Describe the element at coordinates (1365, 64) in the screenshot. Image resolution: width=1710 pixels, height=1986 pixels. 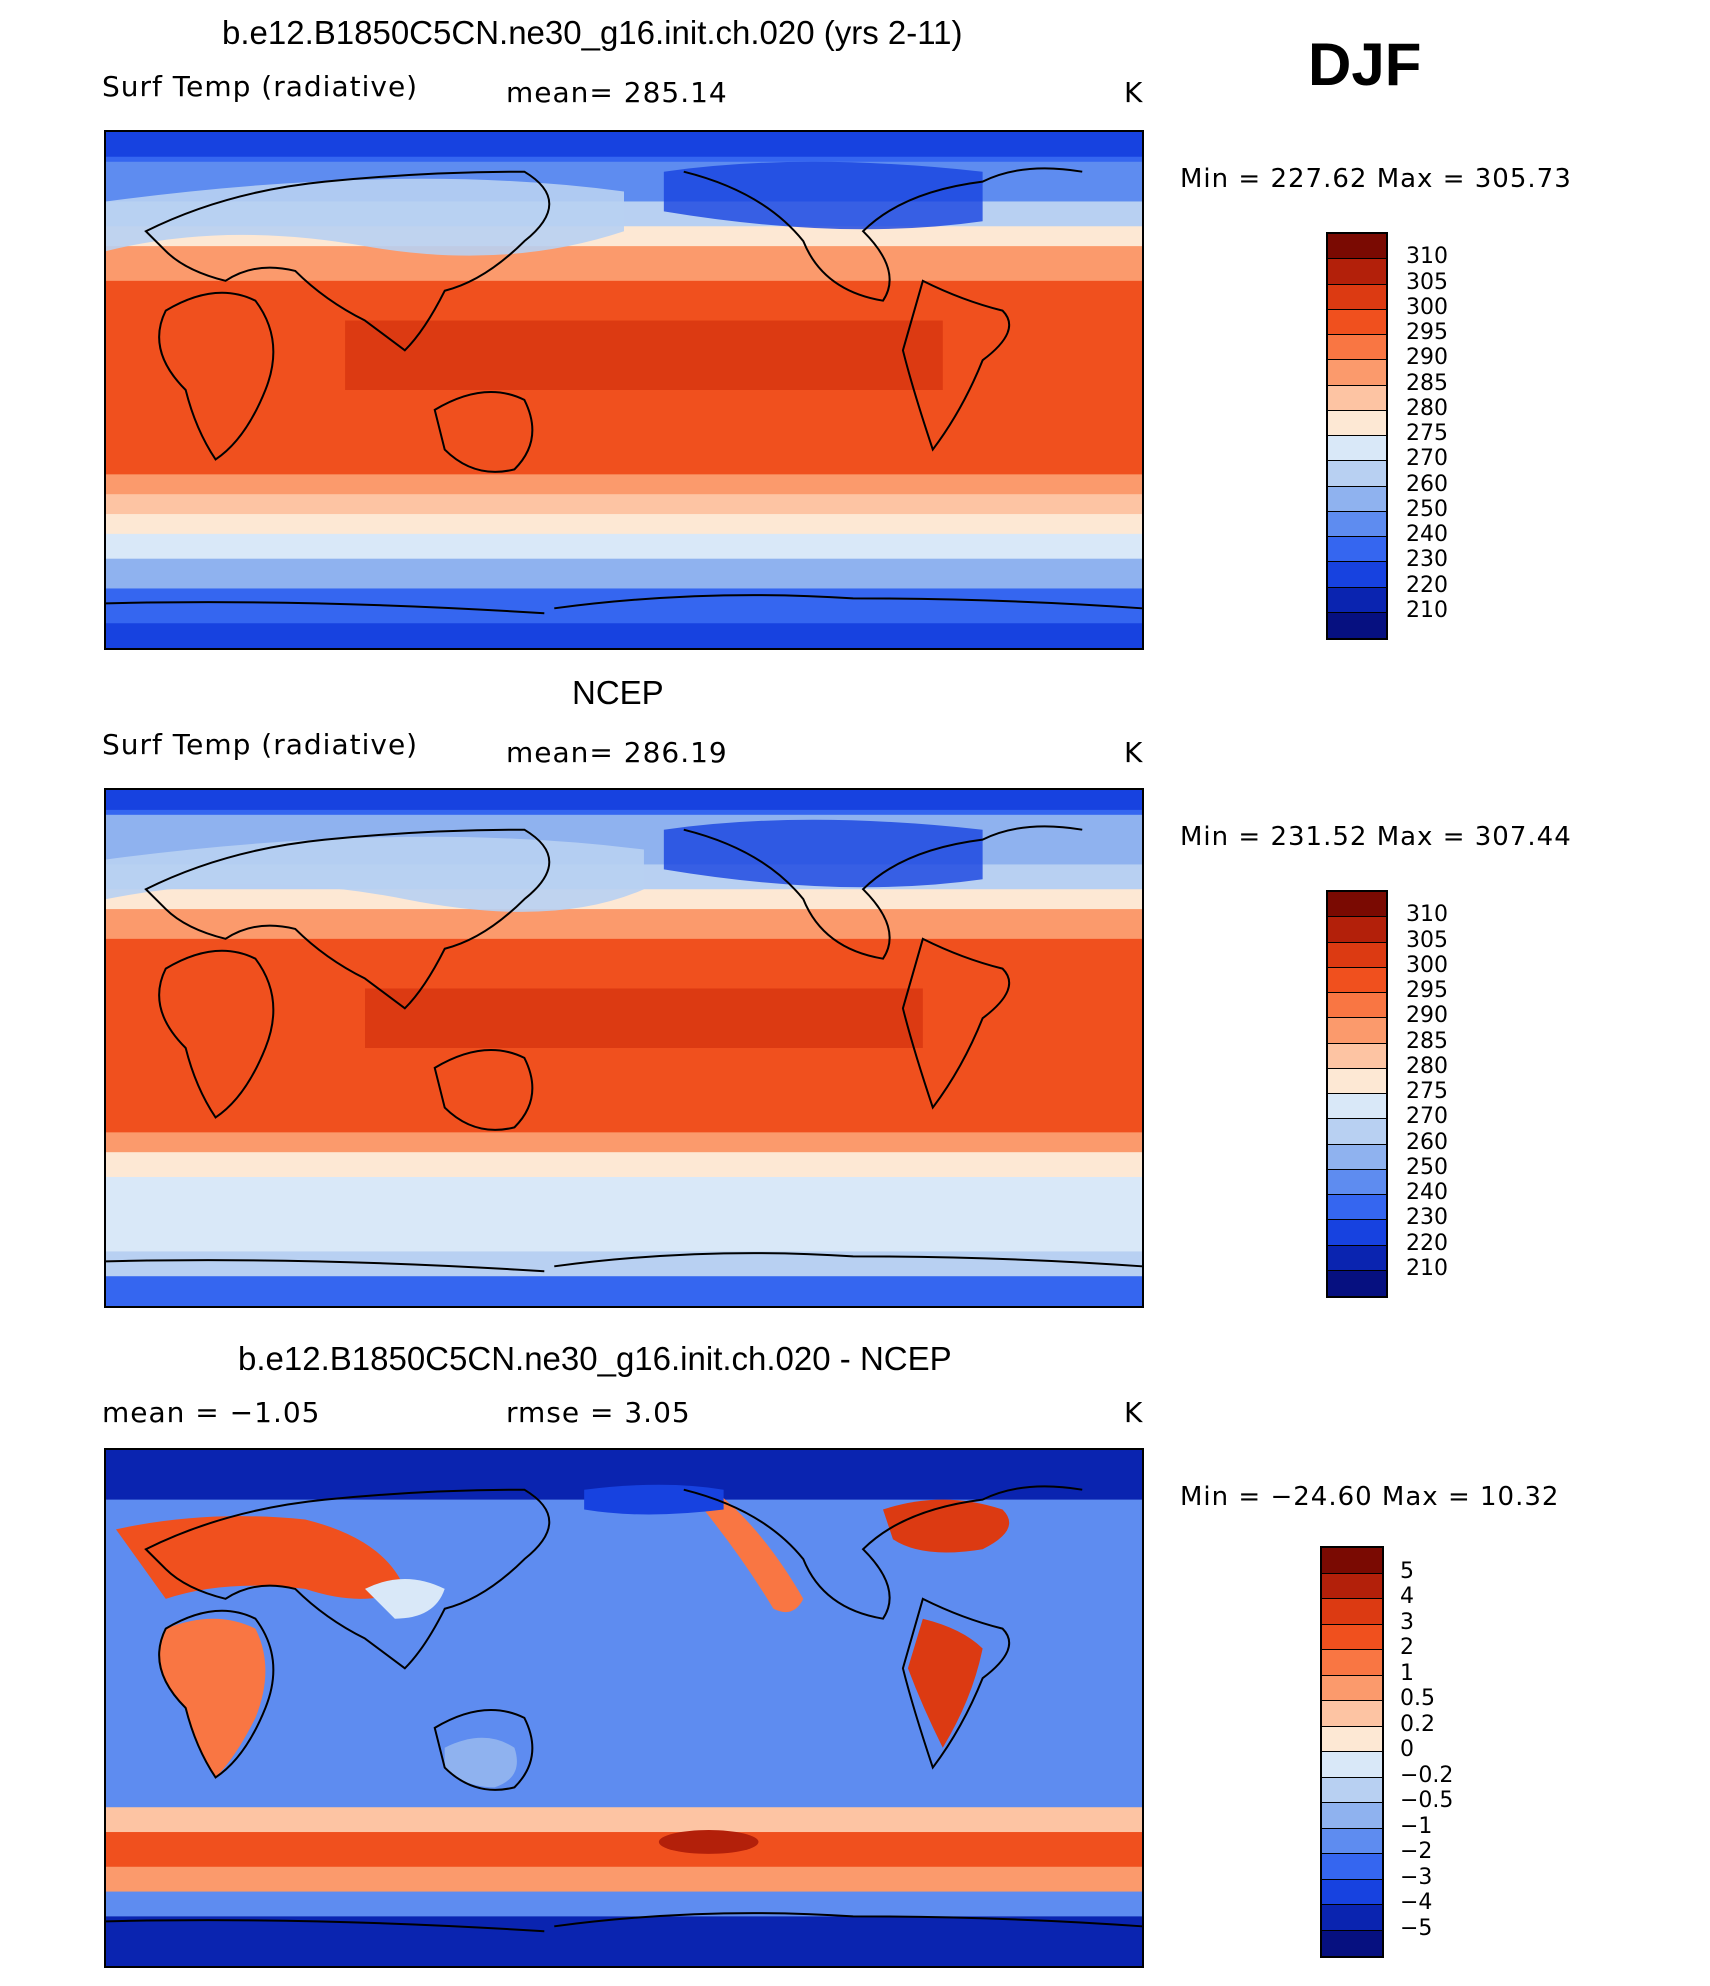
I see `season-label: DJF` at that location.